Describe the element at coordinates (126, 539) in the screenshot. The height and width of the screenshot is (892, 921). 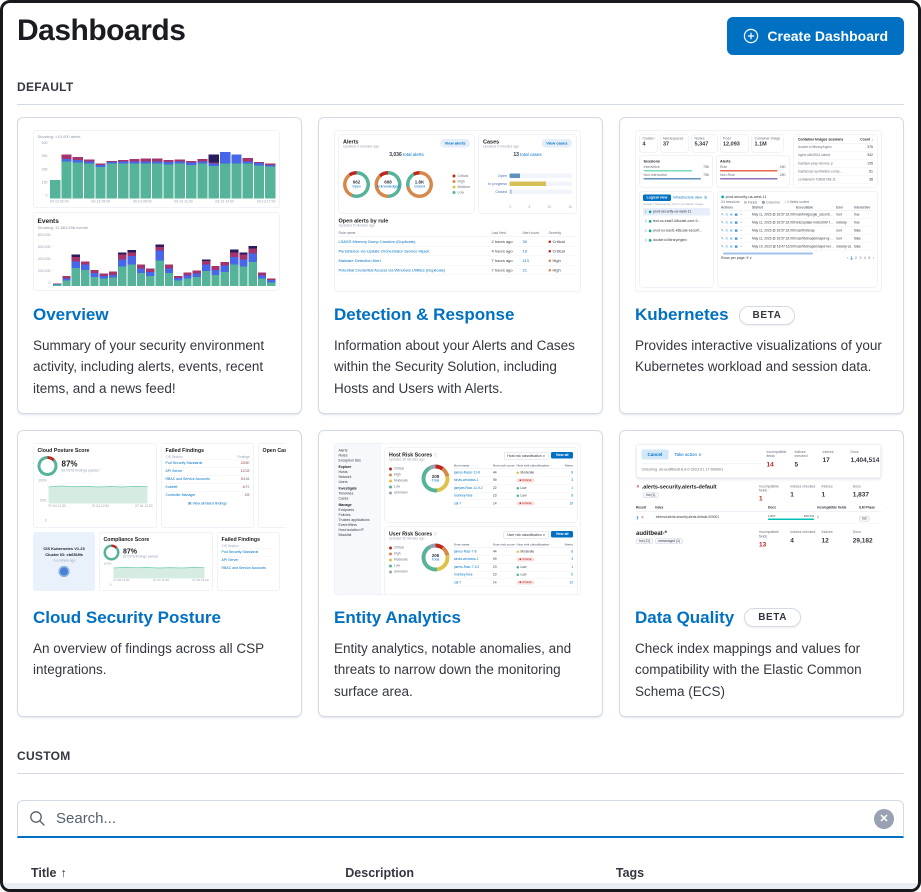
I see `panel-title: Compliance Score` at that location.